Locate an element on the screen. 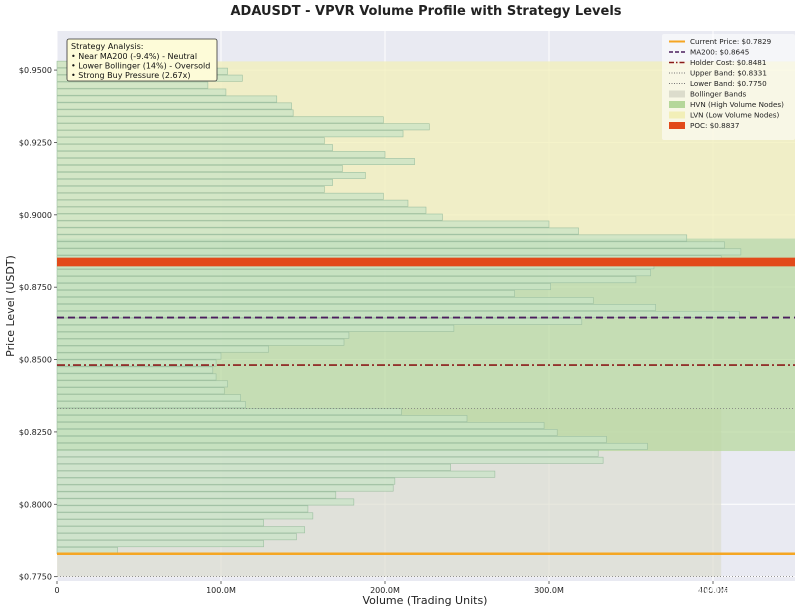  y-tick-label: $0.8750 is located at coordinates (35, 287).